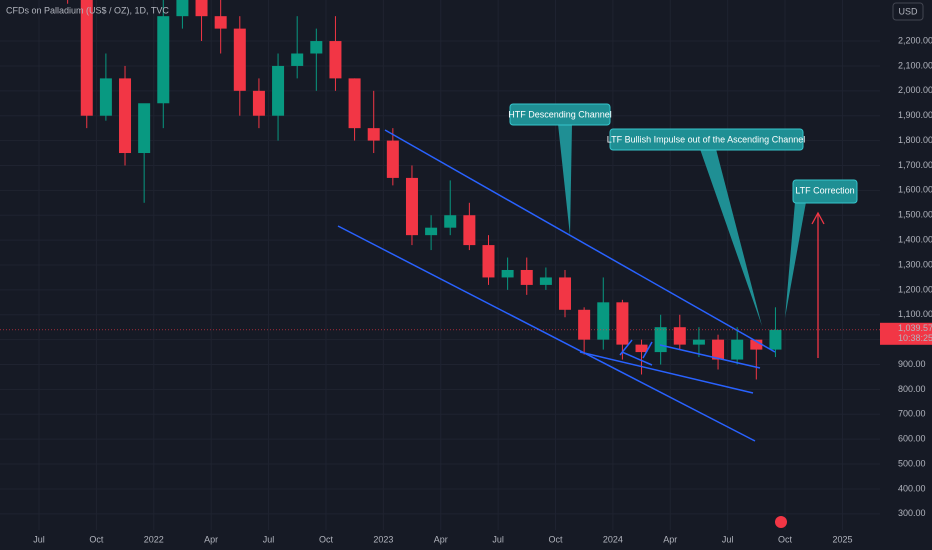  Describe the element at coordinates (154, 539) in the screenshot. I see `x-tick-label: 2022` at that location.